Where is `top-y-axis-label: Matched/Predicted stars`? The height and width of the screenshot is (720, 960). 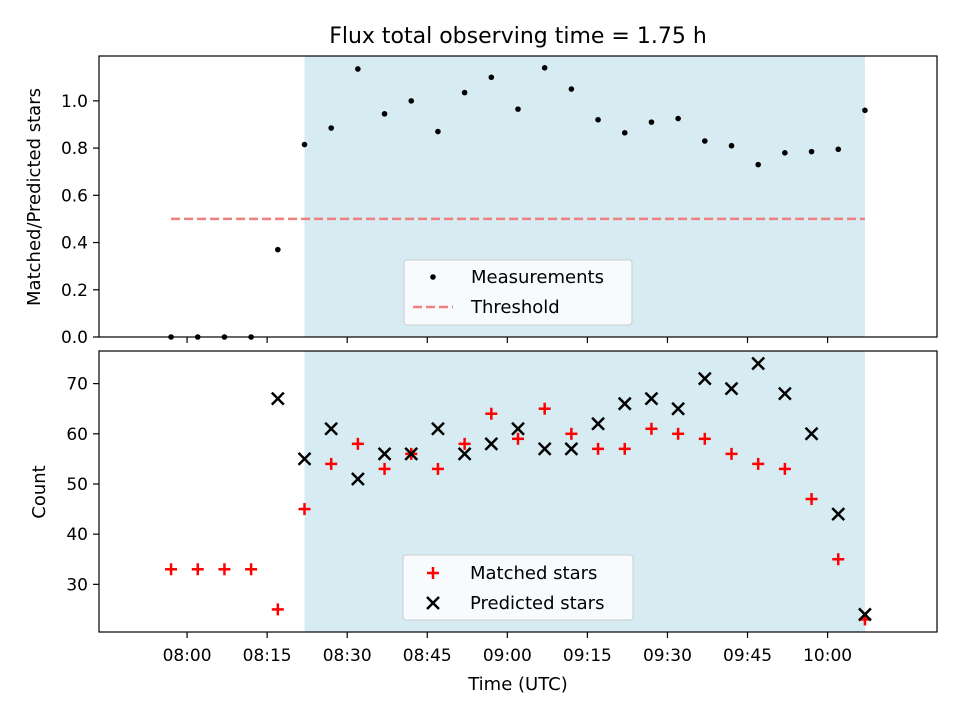 top-y-axis-label: Matched/Predicted stars is located at coordinates (34, 197).